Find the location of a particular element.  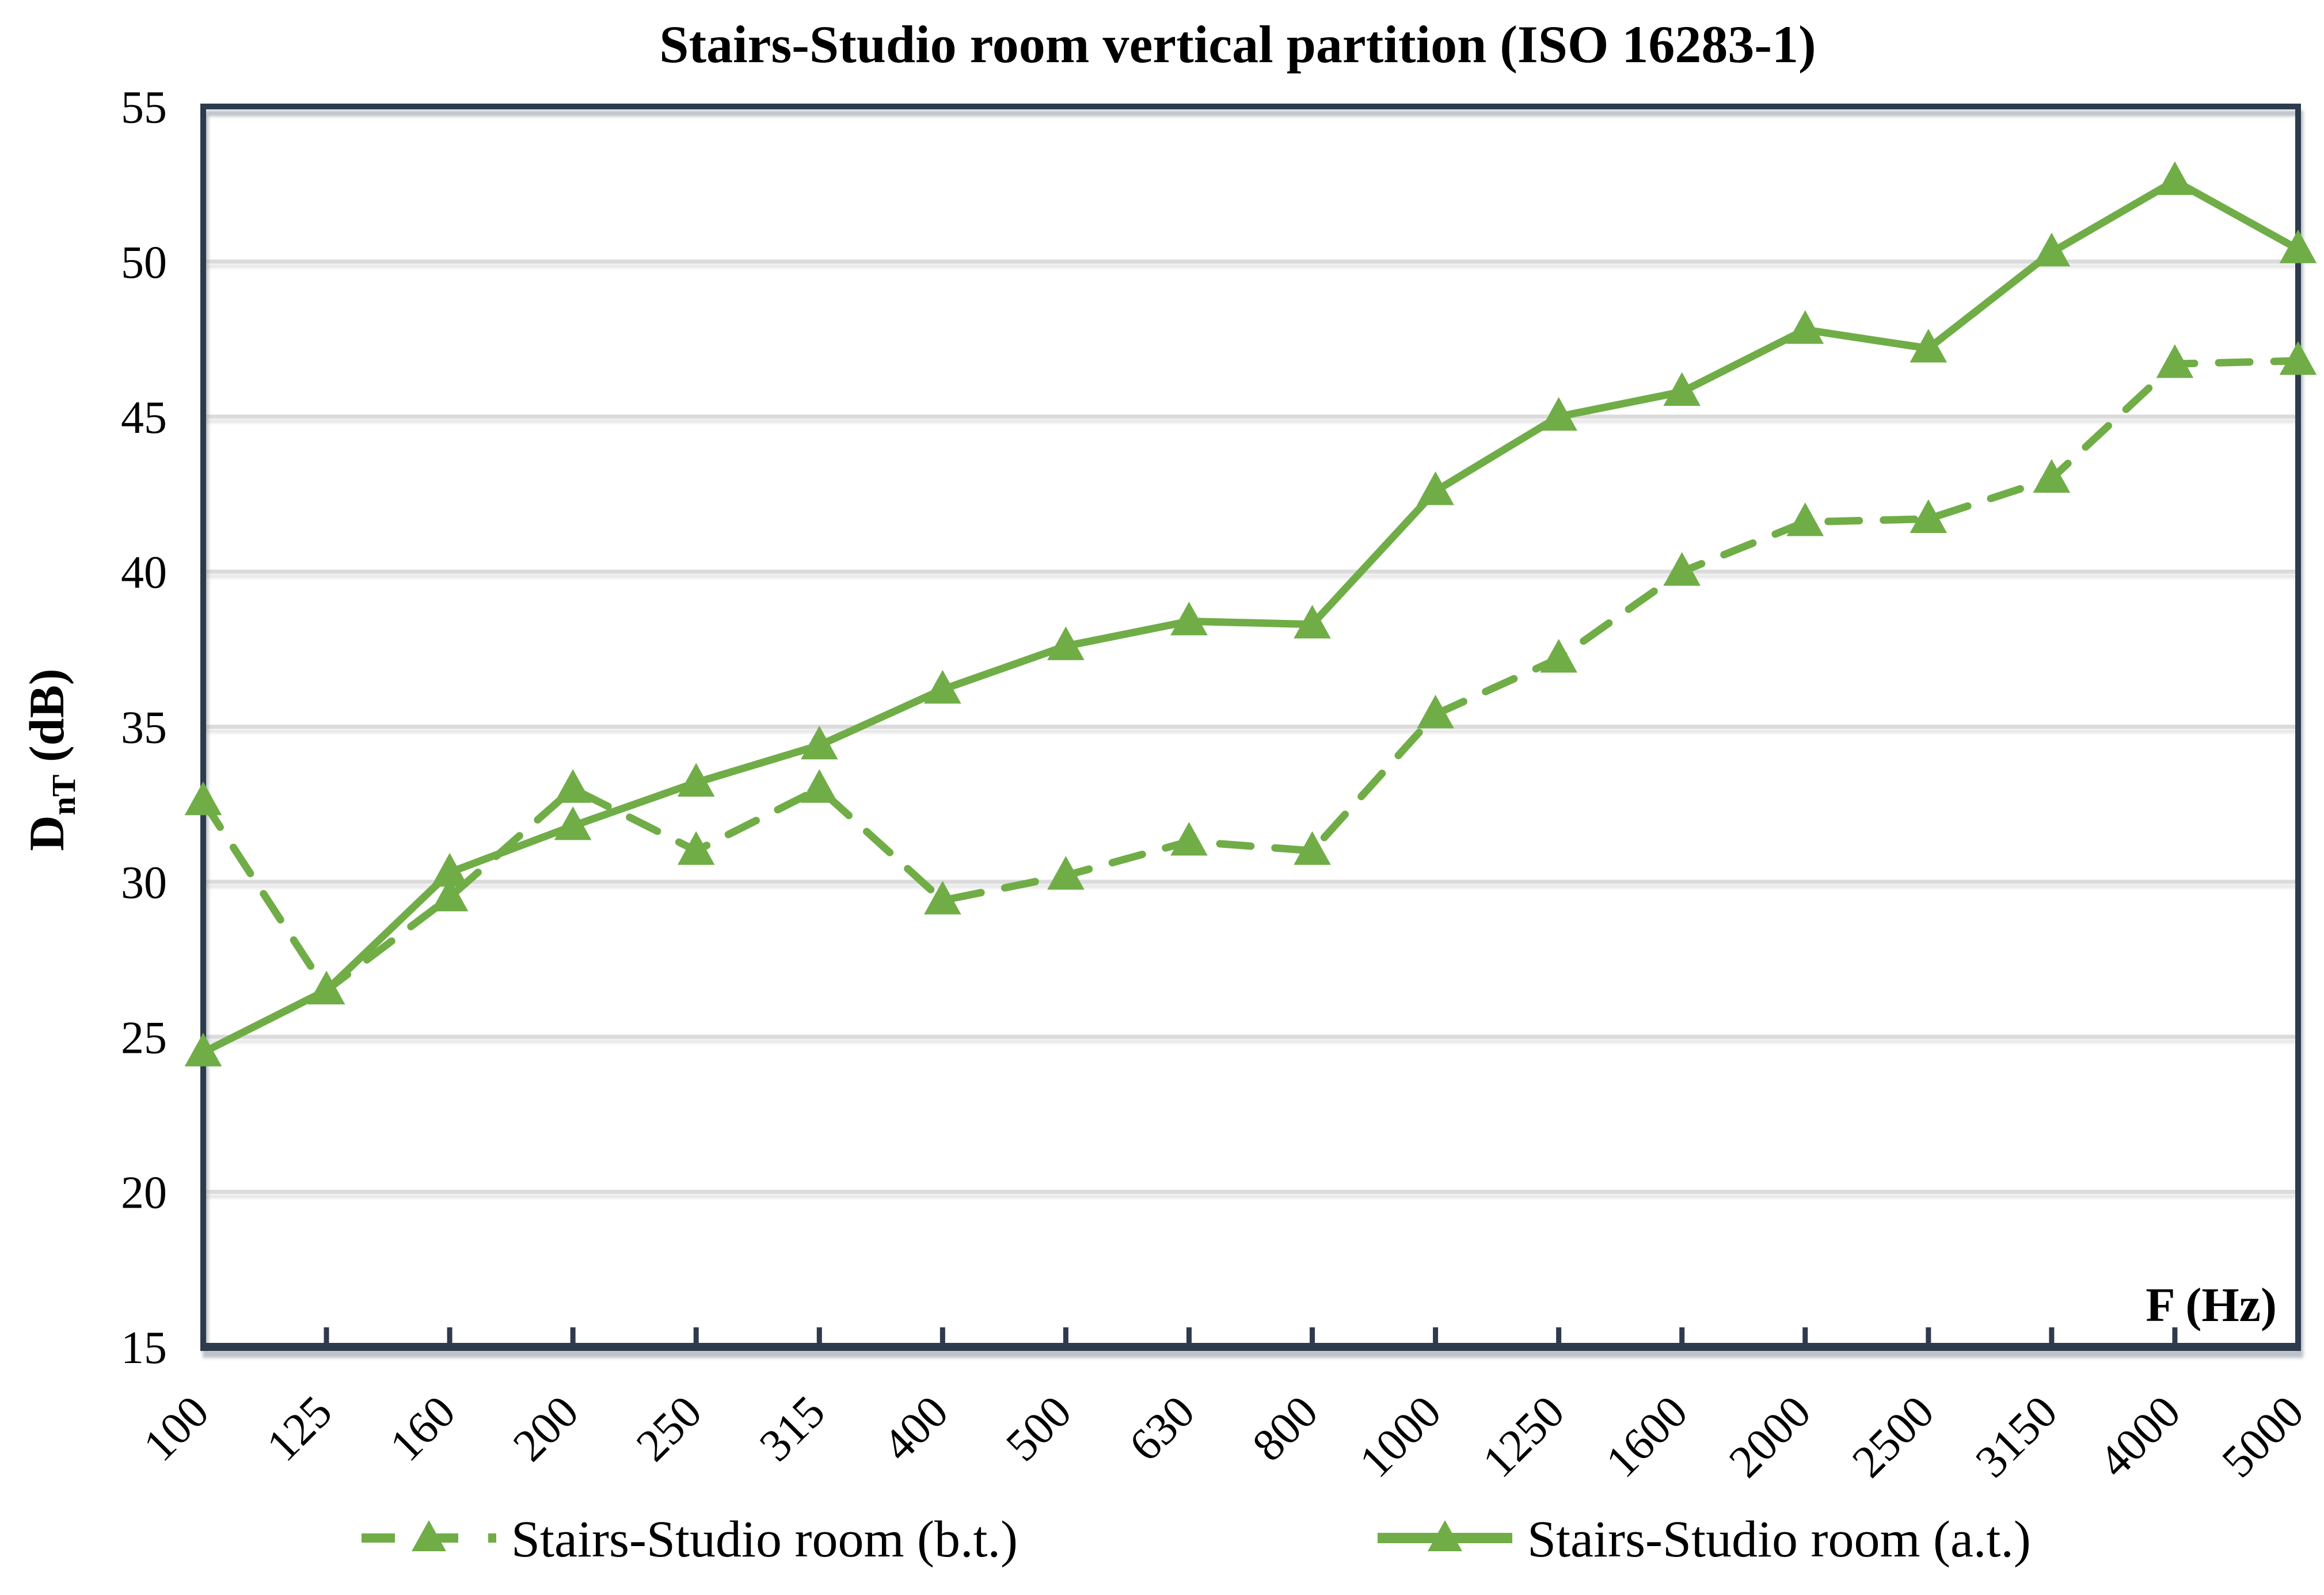

legend-item-bt: Stairs-Studio room (b.t.) is located at coordinates (690, 1539).